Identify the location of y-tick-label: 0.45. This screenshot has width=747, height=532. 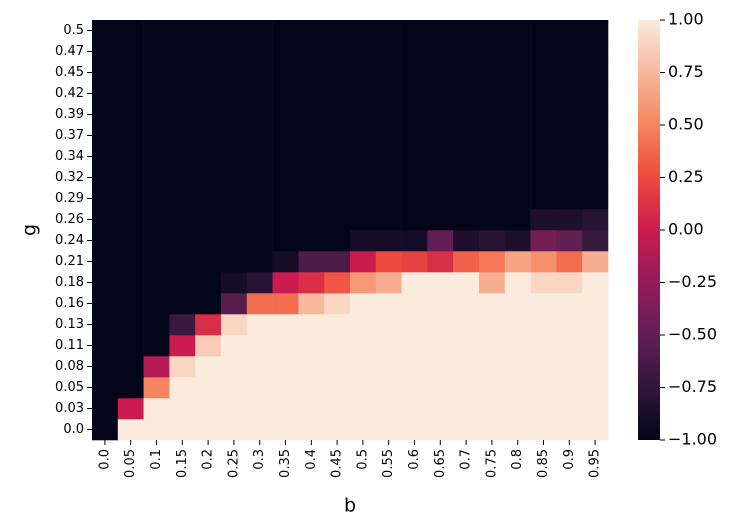
(69, 72).